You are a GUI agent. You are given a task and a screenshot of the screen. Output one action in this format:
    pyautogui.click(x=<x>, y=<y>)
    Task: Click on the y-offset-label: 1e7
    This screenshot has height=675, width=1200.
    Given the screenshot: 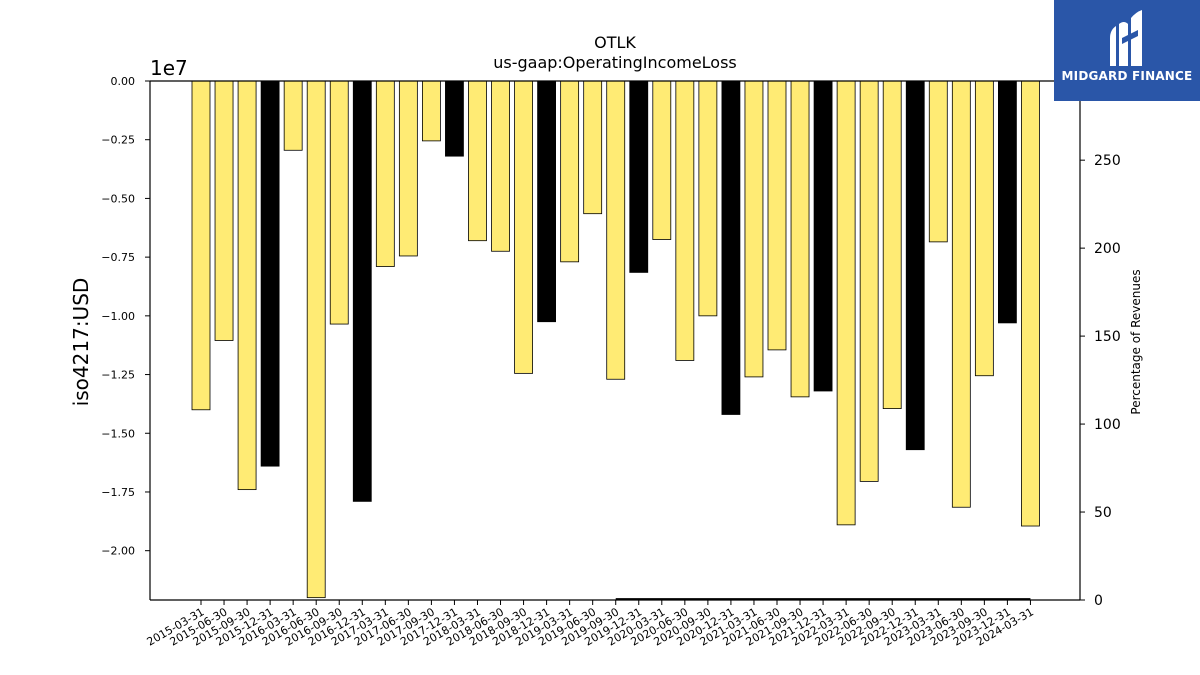 What is the action you would take?
    pyautogui.click(x=169, y=68)
    